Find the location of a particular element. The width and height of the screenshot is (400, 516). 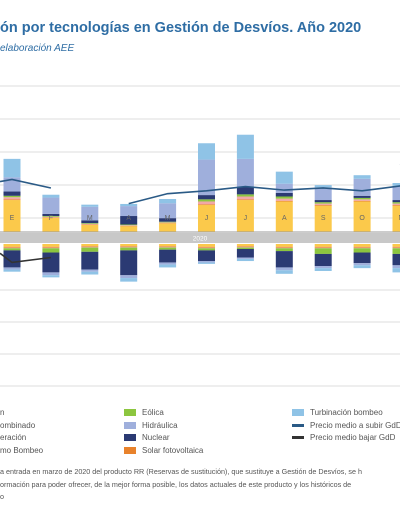

legend-label: Precio medio bajar GdD is located at coordinates (353, 437).